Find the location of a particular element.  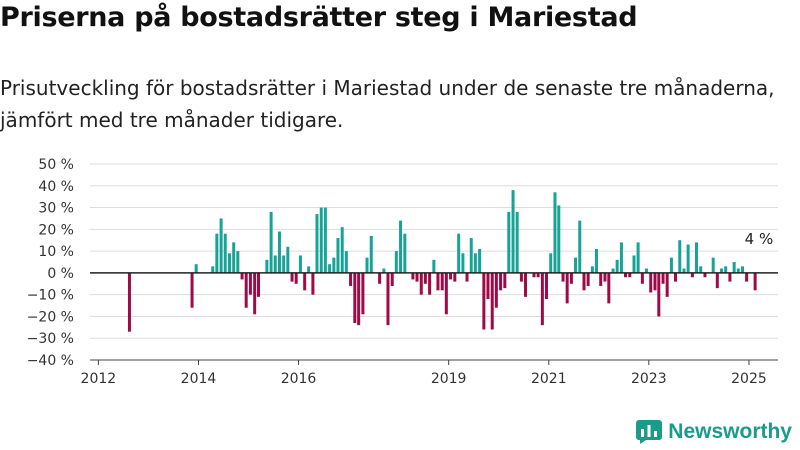

y-tick-label: 30 % is located at coordinates (56, 209).